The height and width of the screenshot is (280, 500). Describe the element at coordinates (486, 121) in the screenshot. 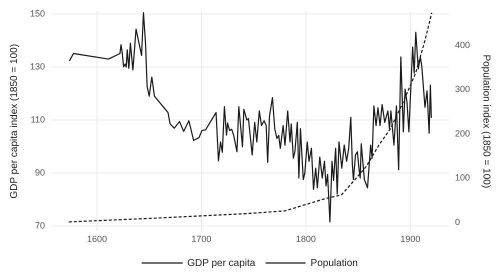

I see `y2-axis-title: Population index (1850 = 100)` at that location.